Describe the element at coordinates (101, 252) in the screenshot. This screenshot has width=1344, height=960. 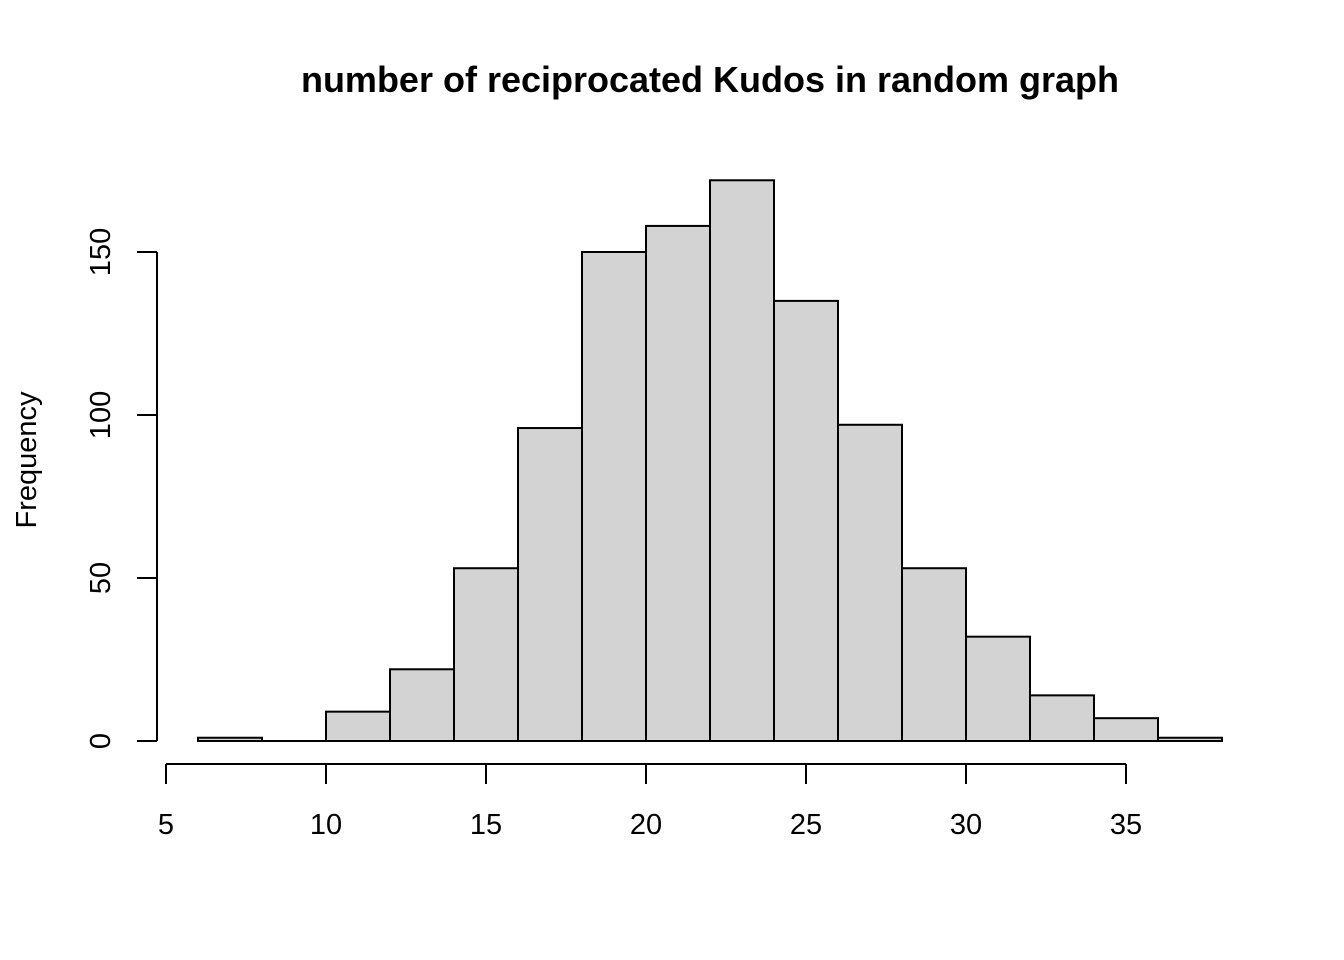
I see `y-tick-label: 150` at that location.